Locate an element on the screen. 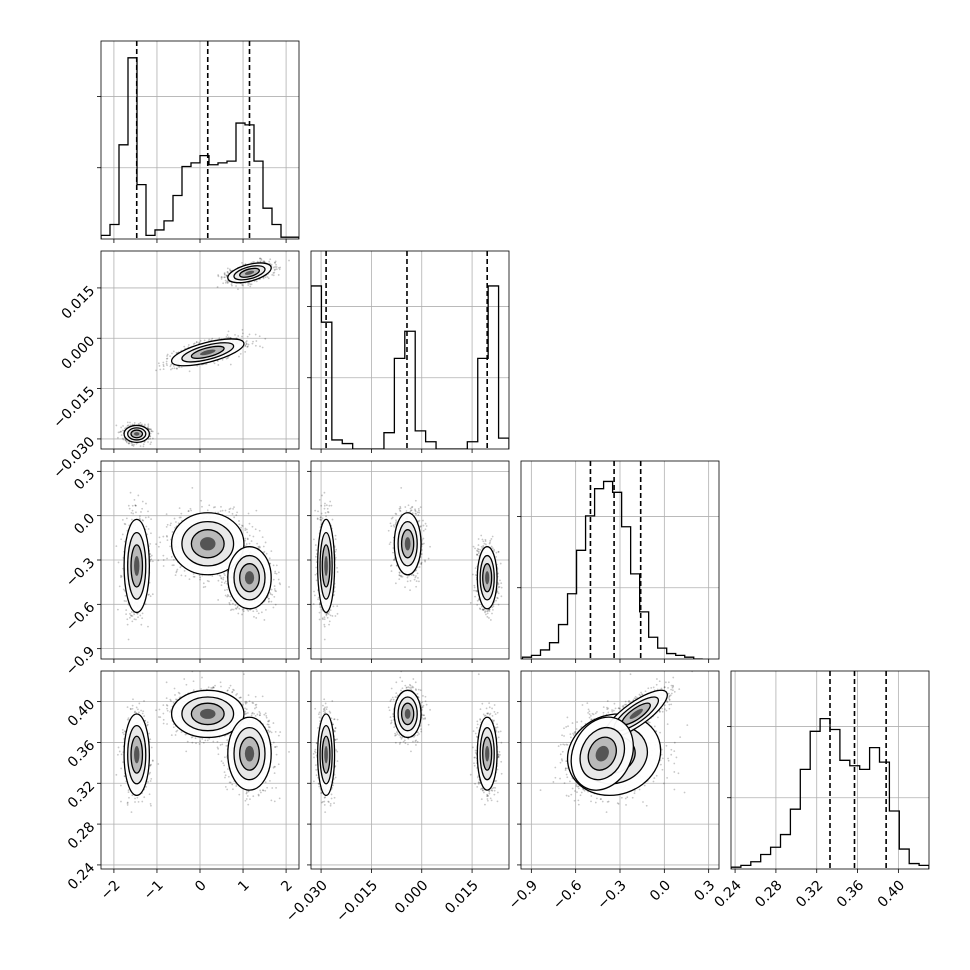 This screenshot has width=970, height=970. panel-frame is located at coordinates (410, 350).